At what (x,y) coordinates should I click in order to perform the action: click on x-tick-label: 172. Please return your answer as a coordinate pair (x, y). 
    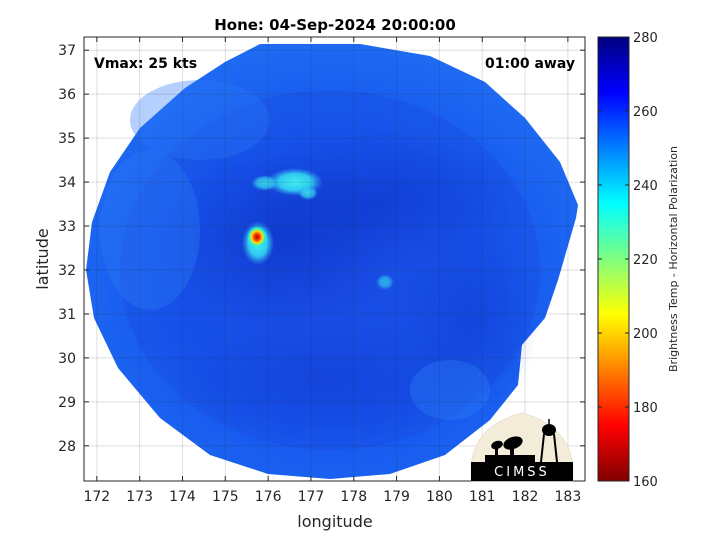
    Looking at the image, I should click on (96, 497).